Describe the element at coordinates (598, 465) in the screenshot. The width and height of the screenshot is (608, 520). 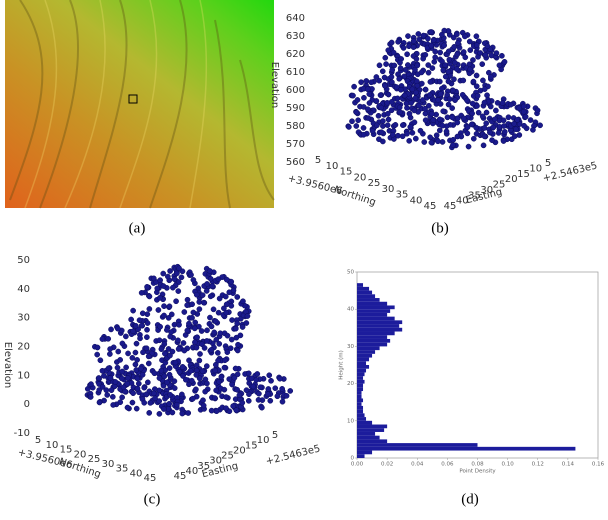
I see `x-tick-label: 0.16` at that location.